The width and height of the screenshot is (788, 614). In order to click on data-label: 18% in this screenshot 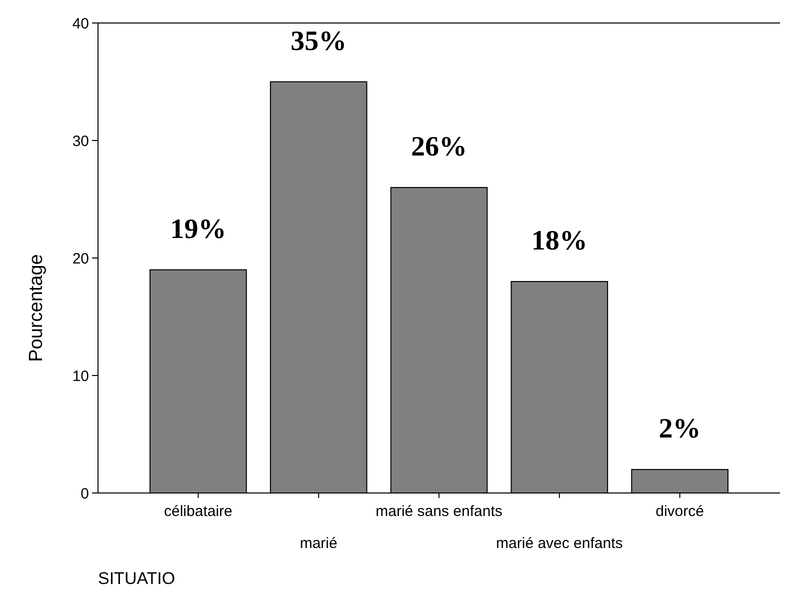, I will do `click(559, 241)`.